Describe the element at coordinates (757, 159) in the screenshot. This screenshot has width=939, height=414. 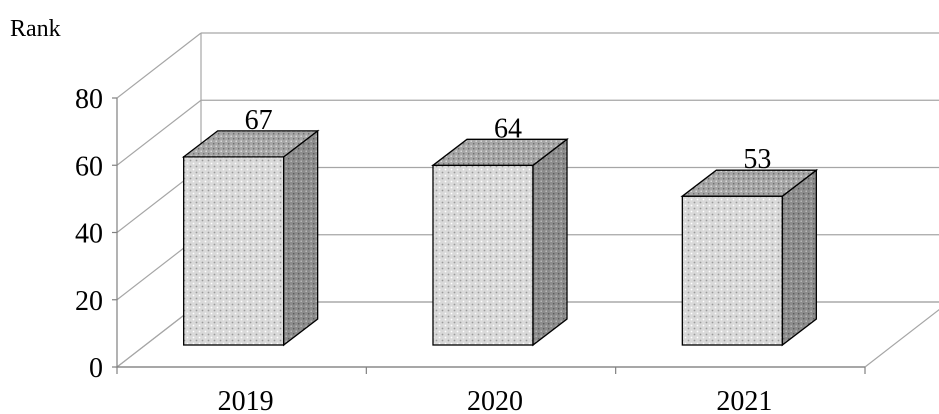
I see `data-label: 53` at that location.